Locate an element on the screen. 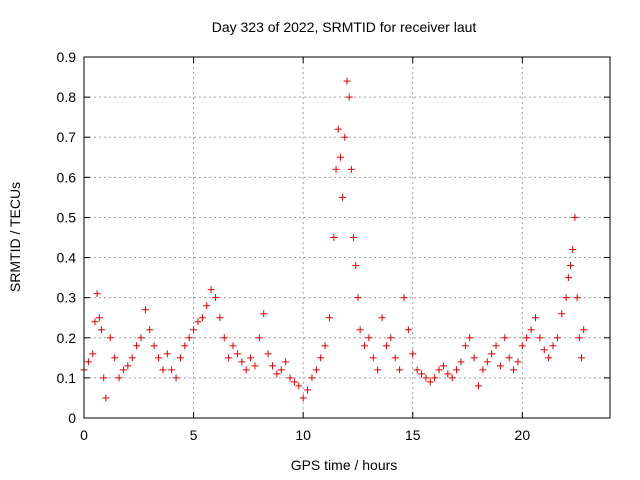 This screenshot has width=640, height=480. y-tick-label: 0.8 is located at coordinates (67, 97).